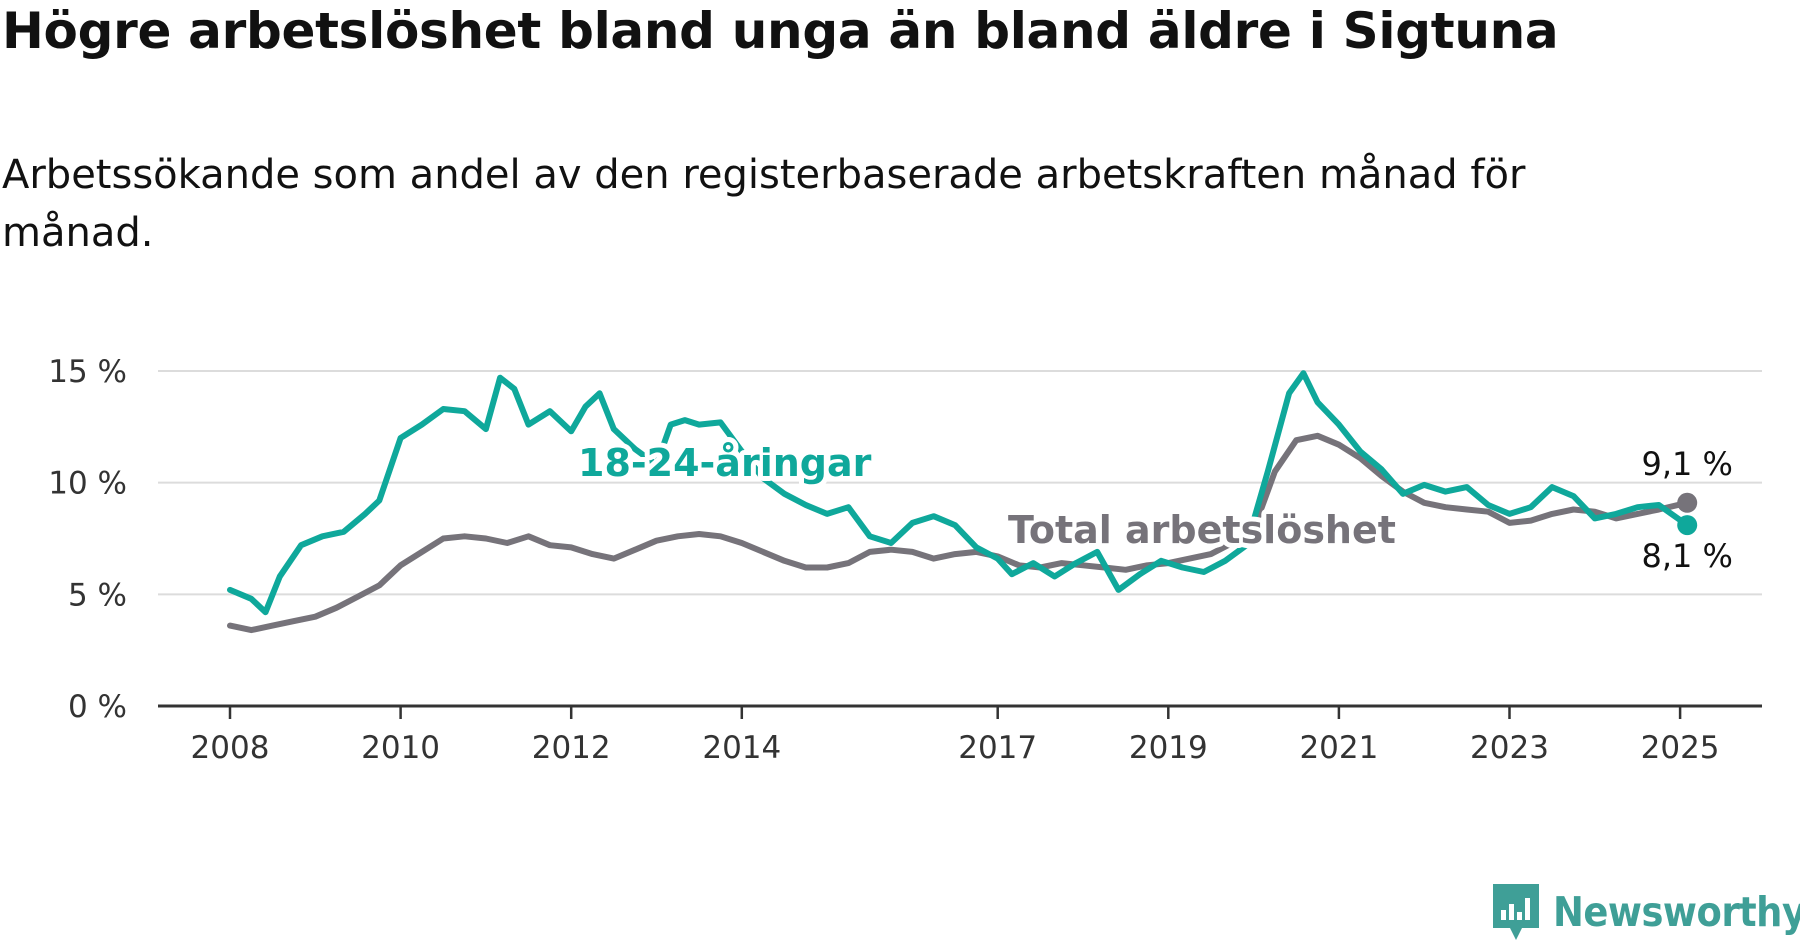  Describe the element at coordinates (1686, 464) in the screenshot. I see `end-label-total: 9,1 %` at that location.